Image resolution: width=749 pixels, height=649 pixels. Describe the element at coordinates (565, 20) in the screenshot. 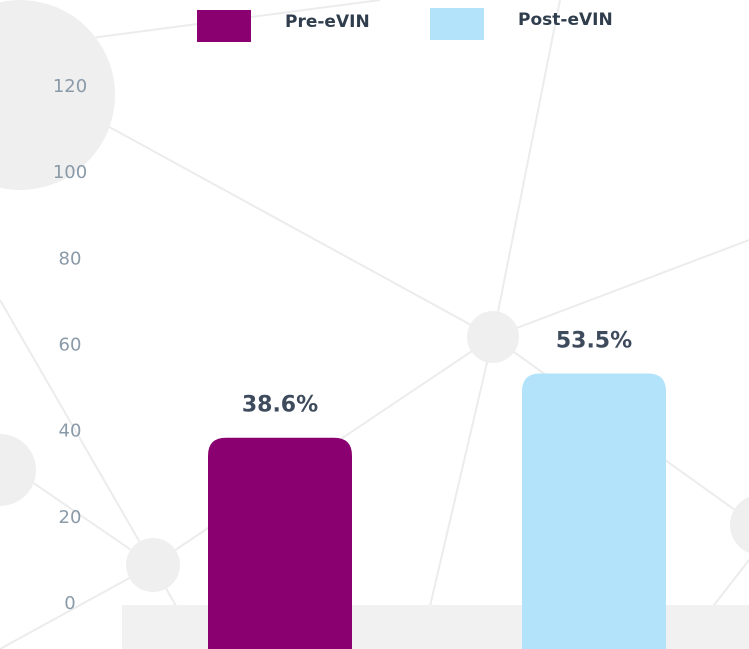

I see `legend-label: Post-eVIN` at that location.